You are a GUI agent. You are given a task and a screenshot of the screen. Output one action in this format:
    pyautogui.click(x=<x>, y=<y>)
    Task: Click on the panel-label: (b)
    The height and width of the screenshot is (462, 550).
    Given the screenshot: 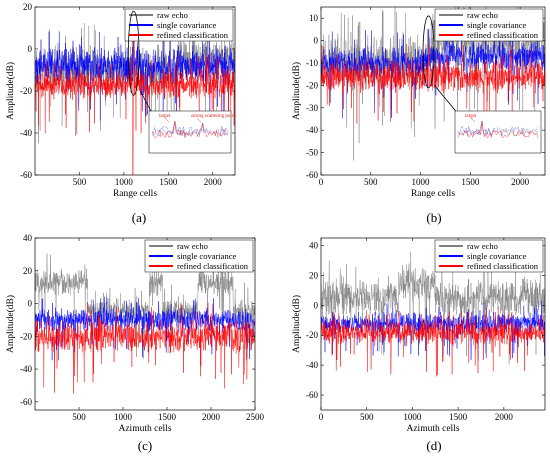 What is the action you would take?
    pyautogui.click(x=433, y=217)
    